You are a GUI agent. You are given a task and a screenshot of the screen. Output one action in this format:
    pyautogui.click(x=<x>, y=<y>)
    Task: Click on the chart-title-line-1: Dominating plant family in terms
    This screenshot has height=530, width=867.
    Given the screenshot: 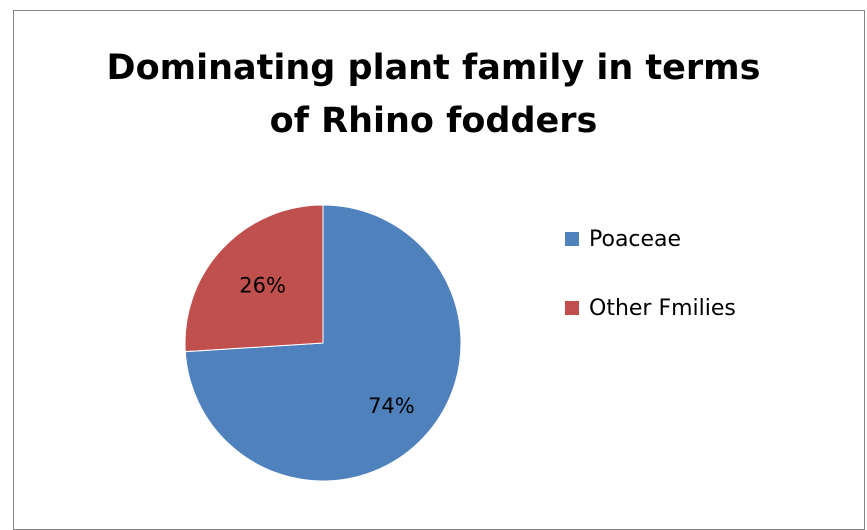 What is the action you would take?
    pyautogui.click(x=433, y=68)
    